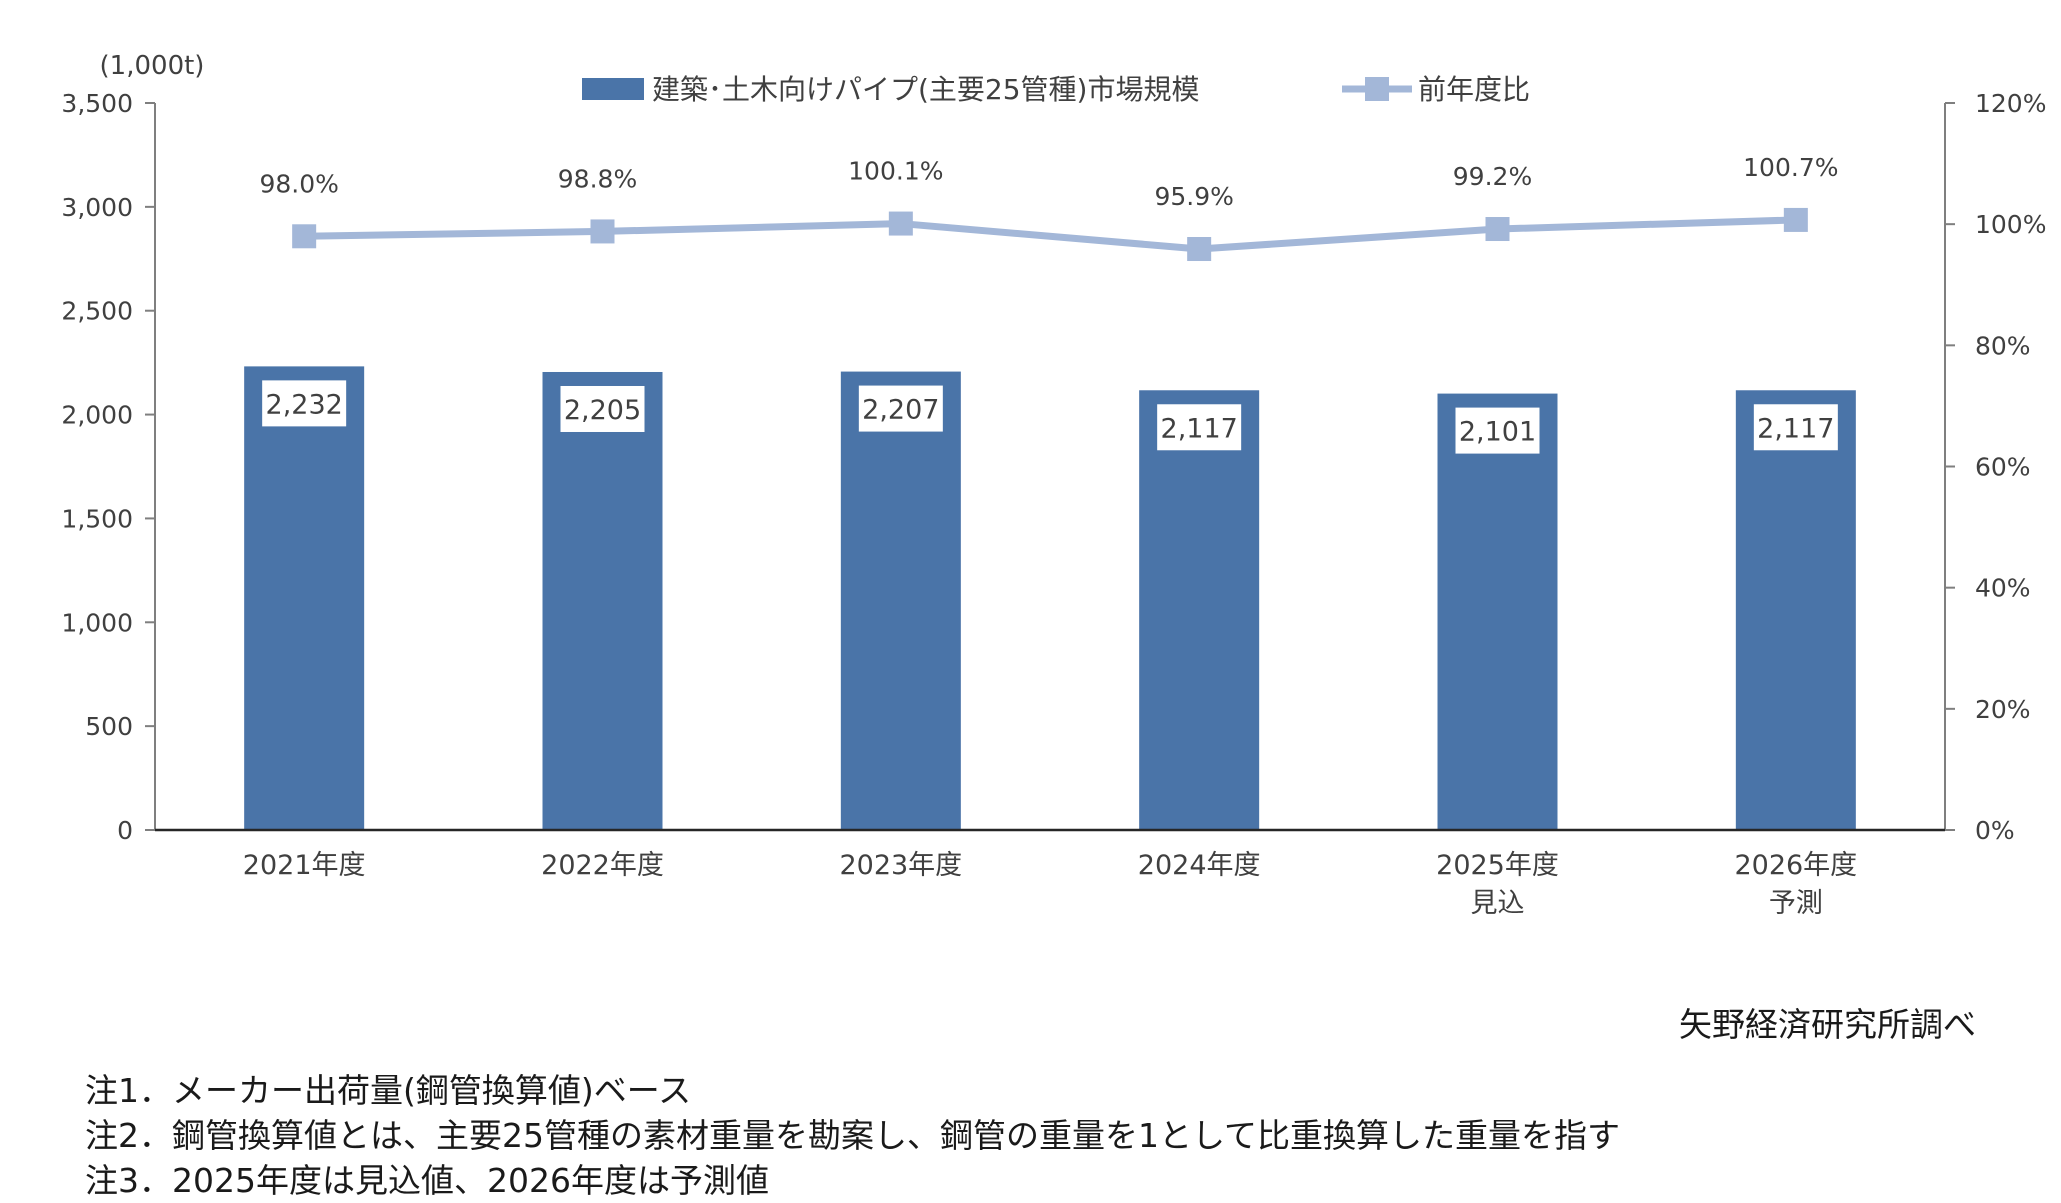  Describe the element at coordinates (97, 103) in the screenshot. I see `left-tick-label: 3,500` at that location.